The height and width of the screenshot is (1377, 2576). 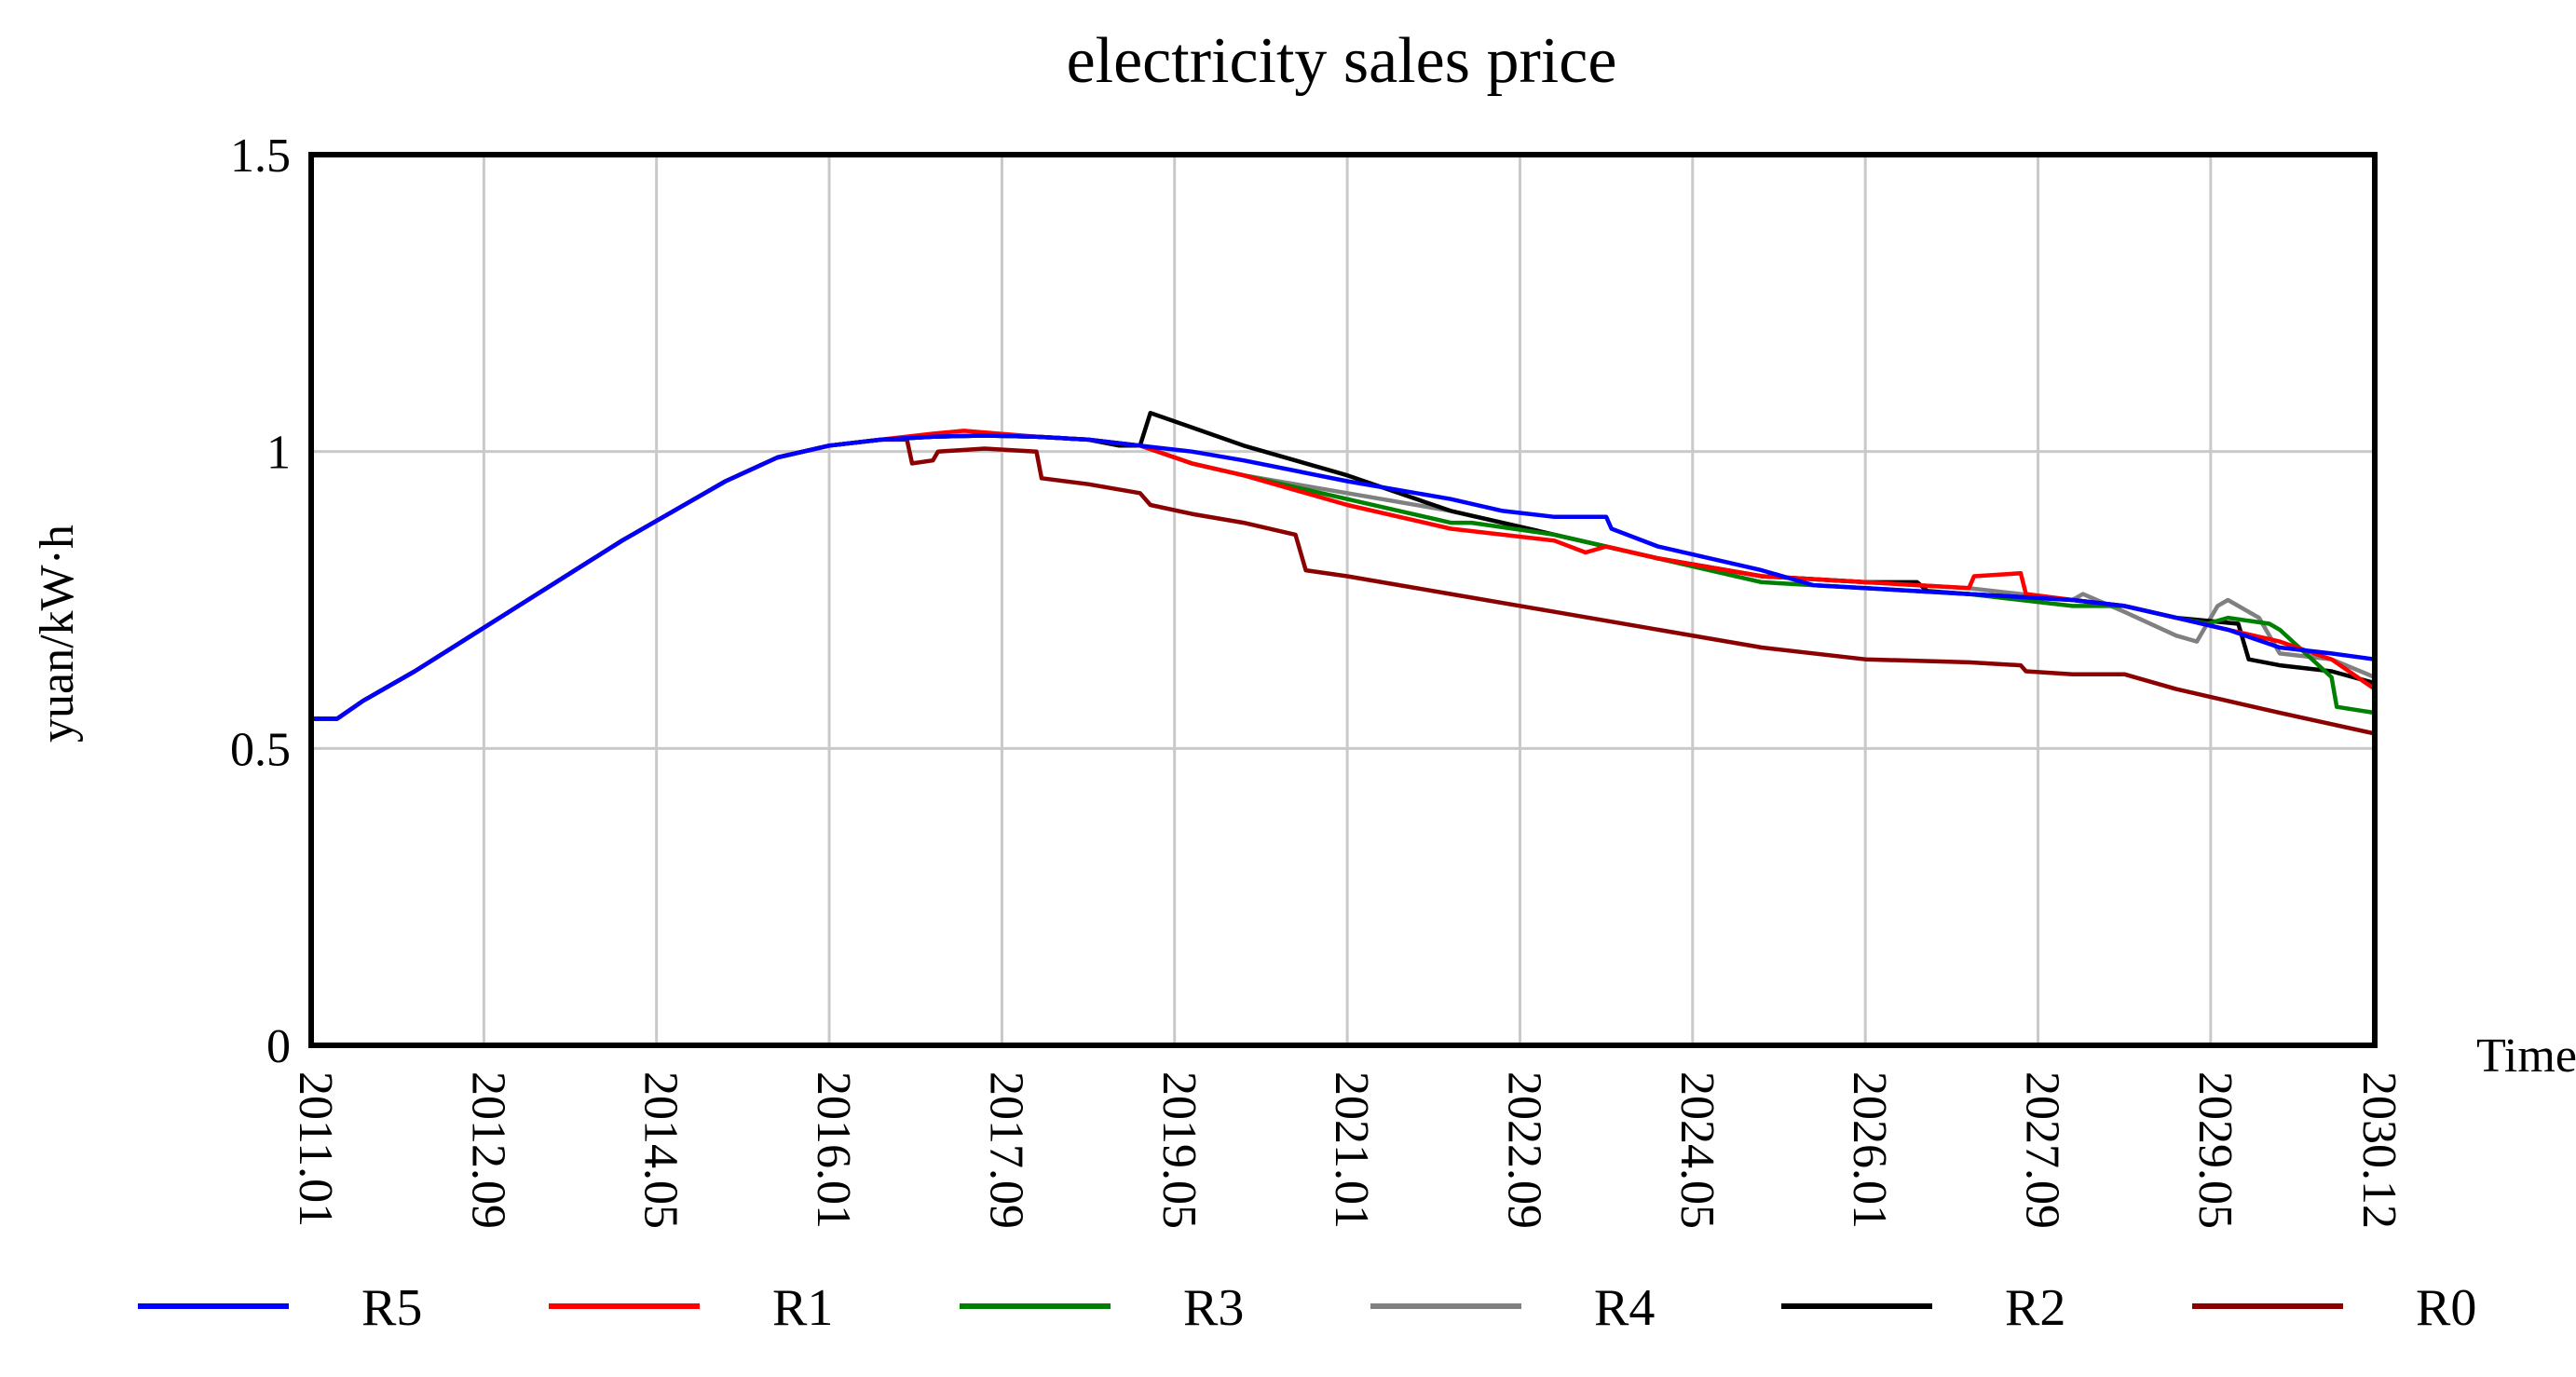 I want to click on x-tick-label: 2011.01, so click(x=315, y=1149).